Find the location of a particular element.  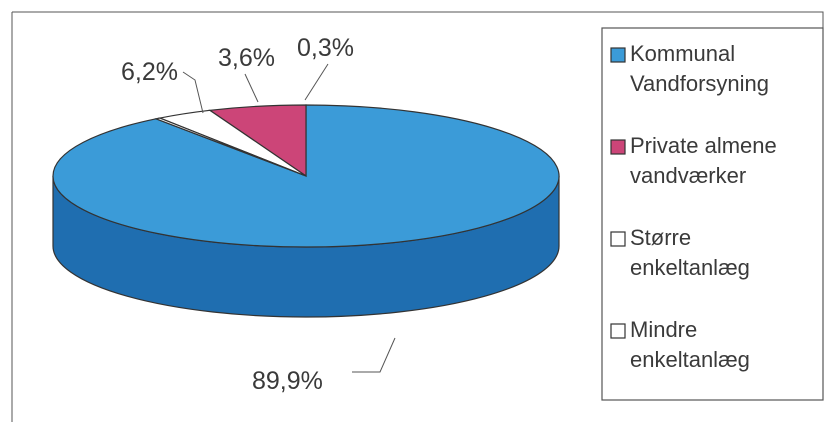

legend-label-mindre-enkeltanl-g-line-1: Mindre is located at coordinates (663, 329).